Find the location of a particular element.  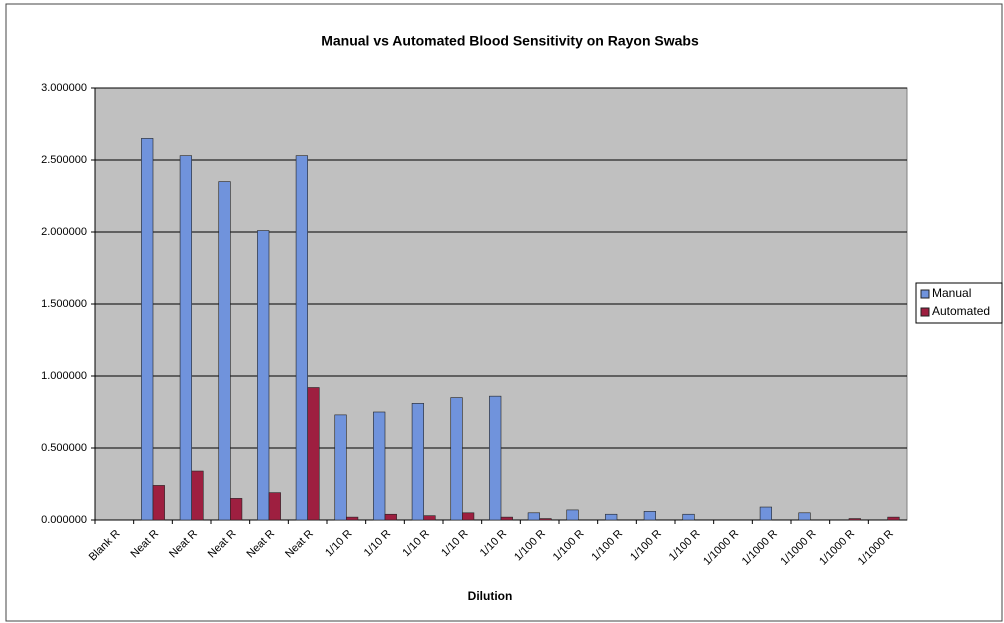

legend-box is located at coordinates (959, 303).